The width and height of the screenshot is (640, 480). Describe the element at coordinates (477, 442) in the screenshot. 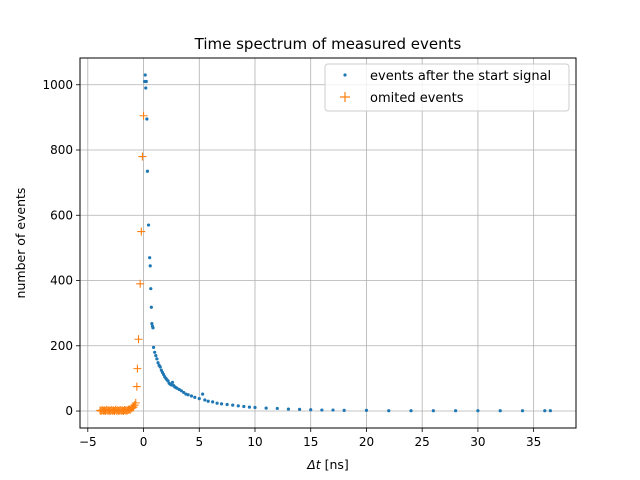

I see `x-tick-label: 30` at that location.